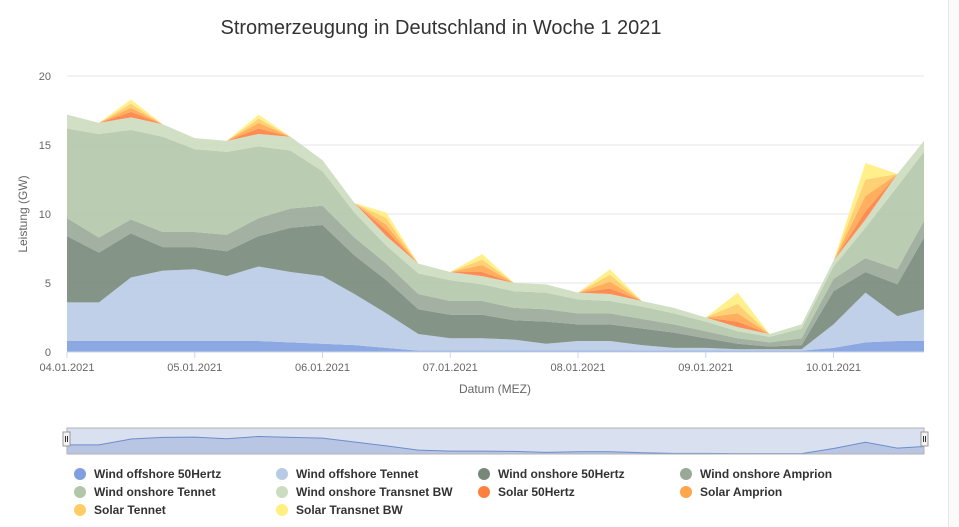  I want to click on legend-item-solar-tennet: Solar Tennet, so click(171, 510).